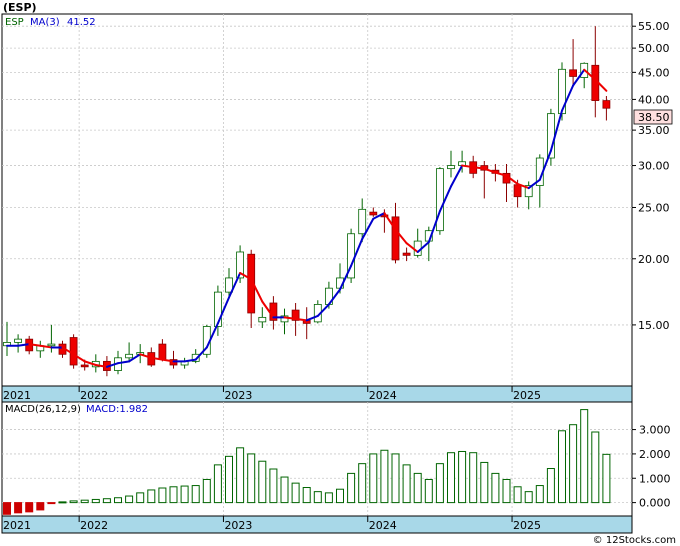 This screenshot has height=546, width=680. I want to click on price-tick-label: 50.00, so click(654, 48).